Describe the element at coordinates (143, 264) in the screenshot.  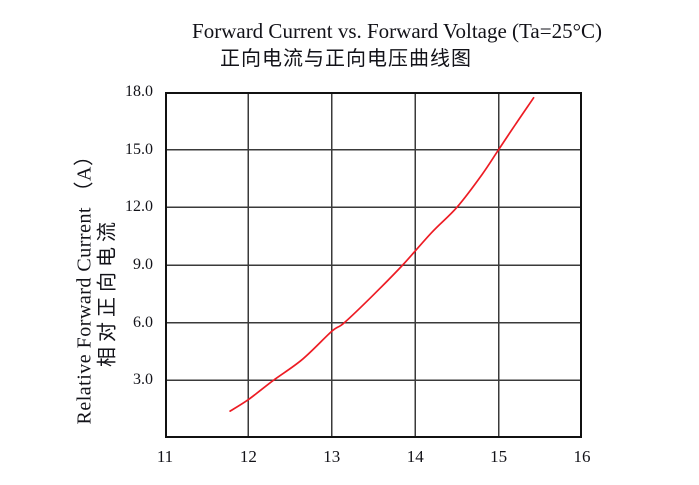
I see `y-tick-label: 9.0` at that location.